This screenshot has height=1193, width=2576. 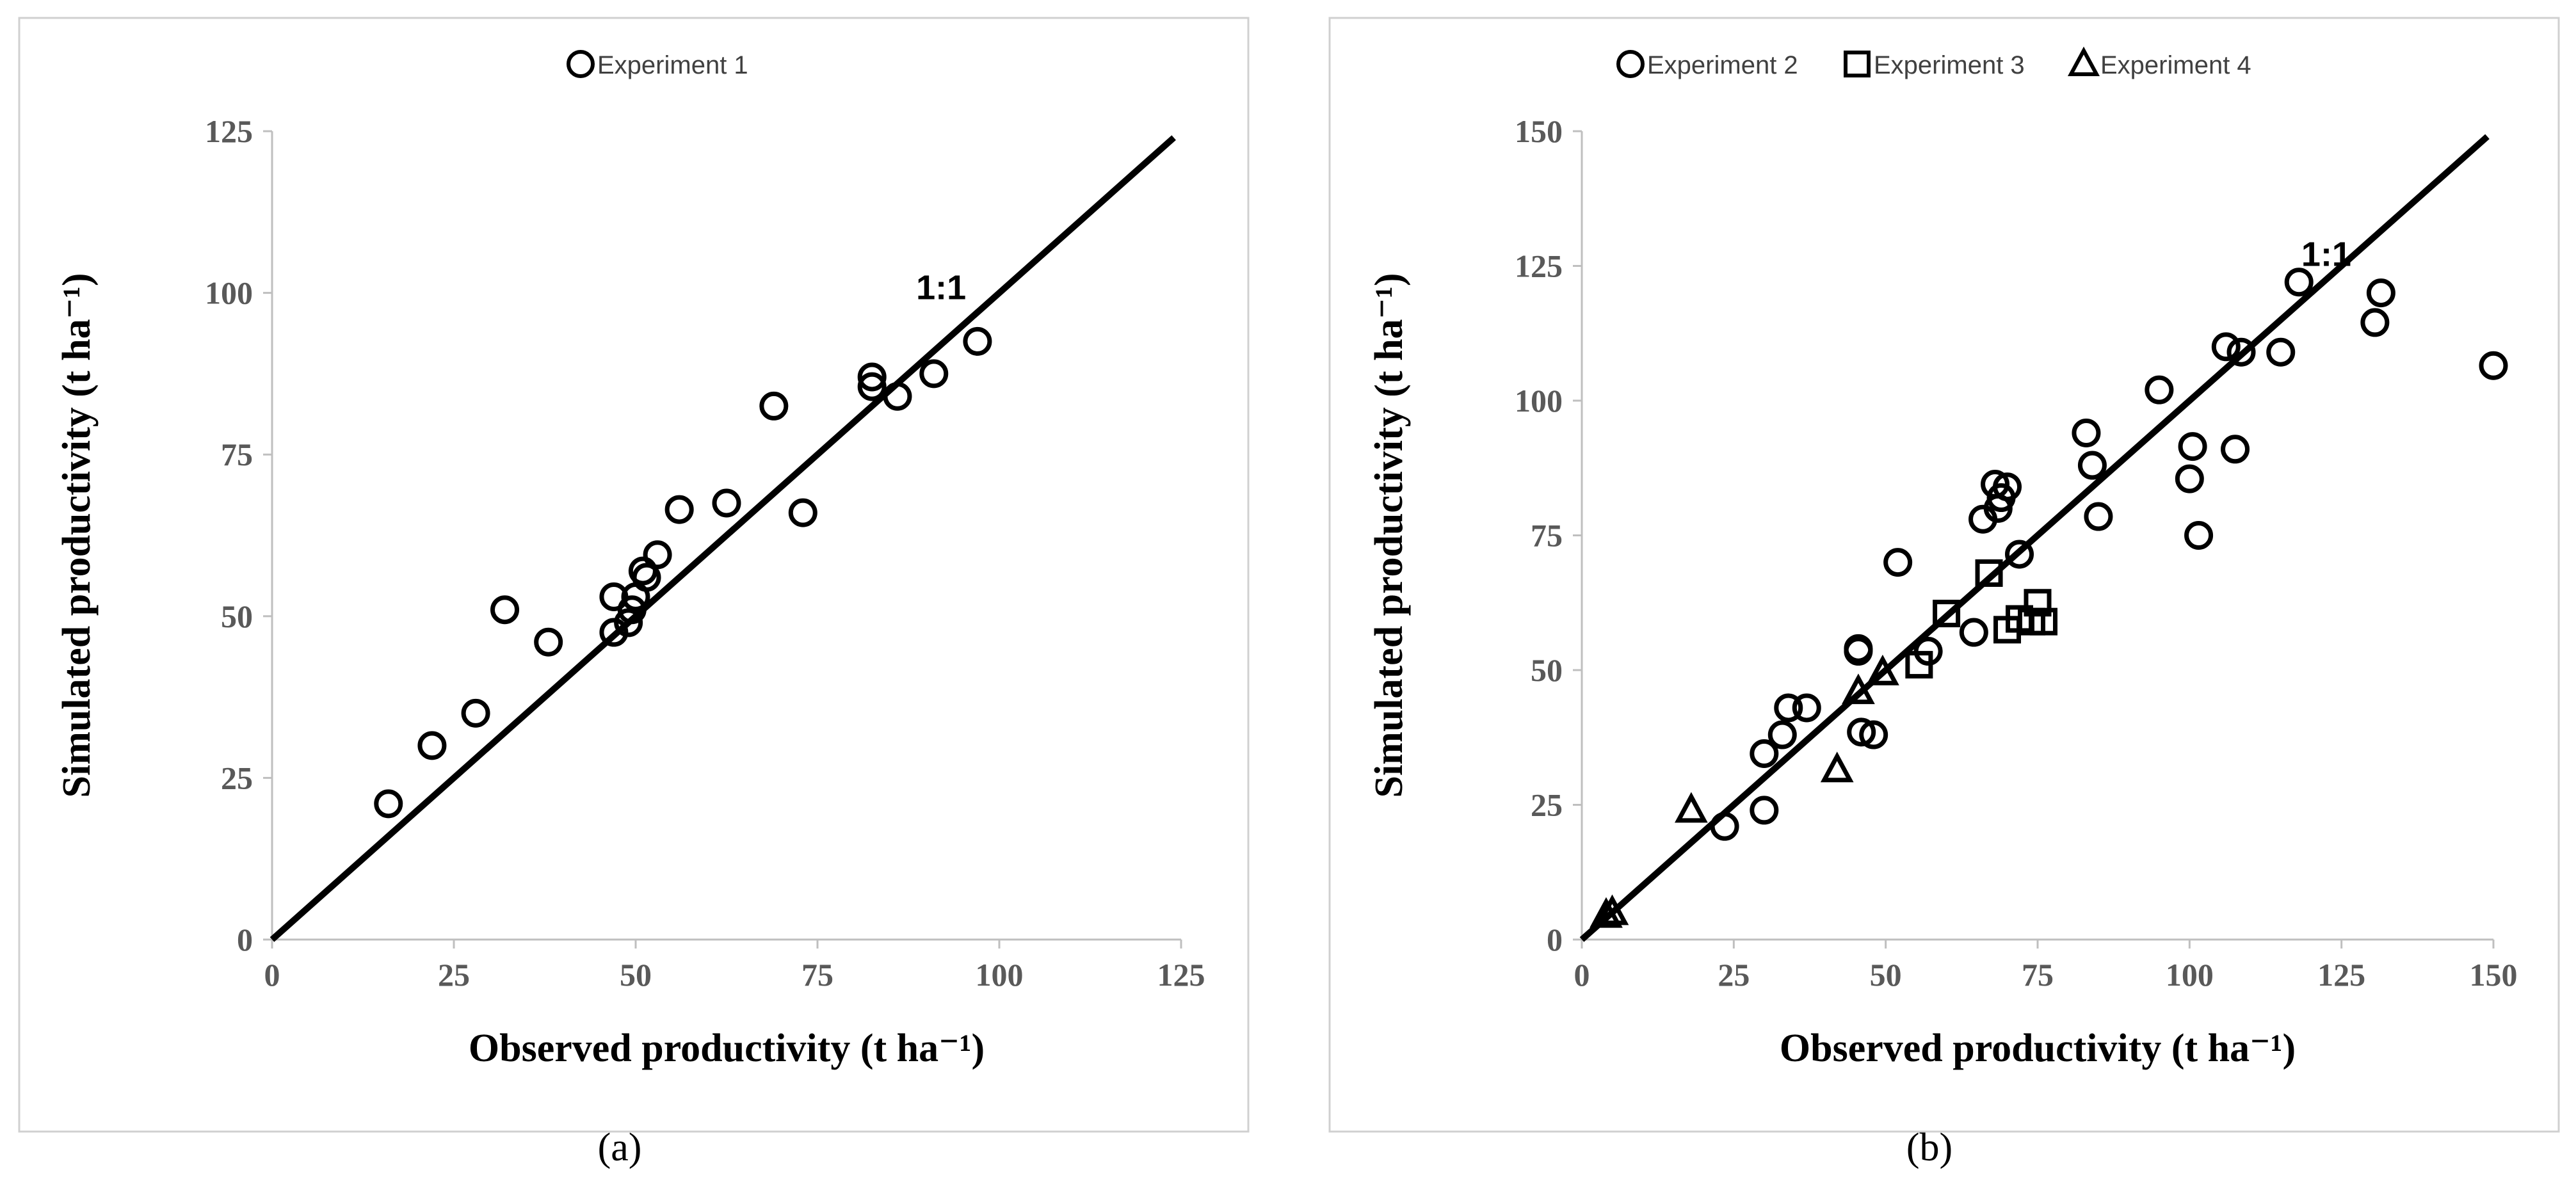 I want to click on y-tick-label: 150, so click(x=1539, y=131).